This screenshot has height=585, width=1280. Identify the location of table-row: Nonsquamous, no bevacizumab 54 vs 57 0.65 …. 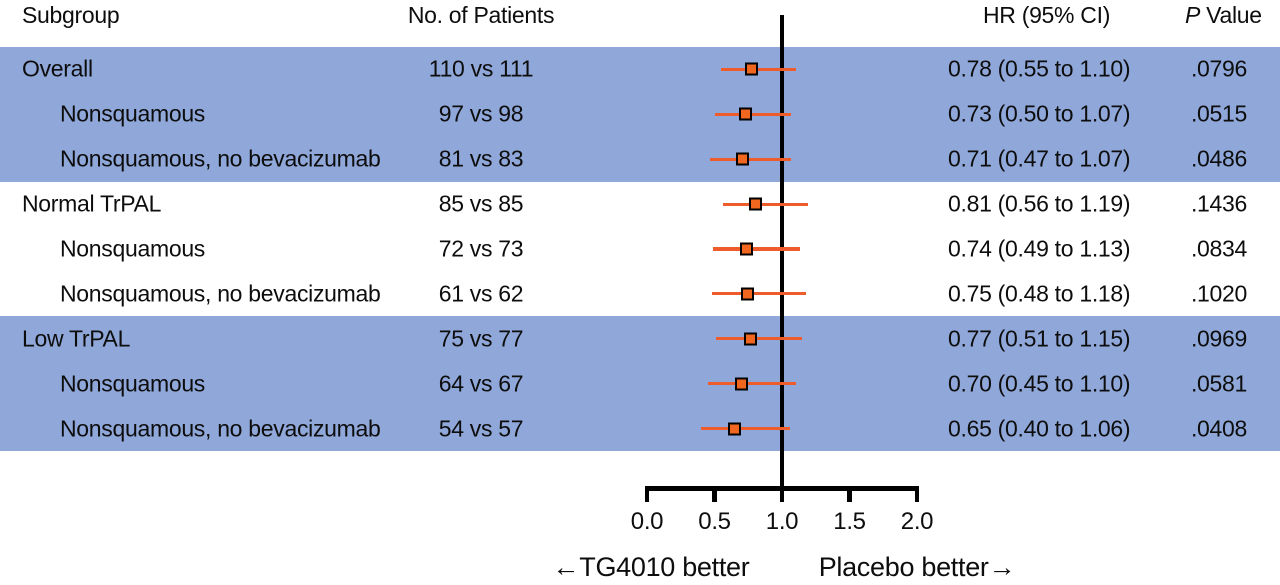
(640, 428).